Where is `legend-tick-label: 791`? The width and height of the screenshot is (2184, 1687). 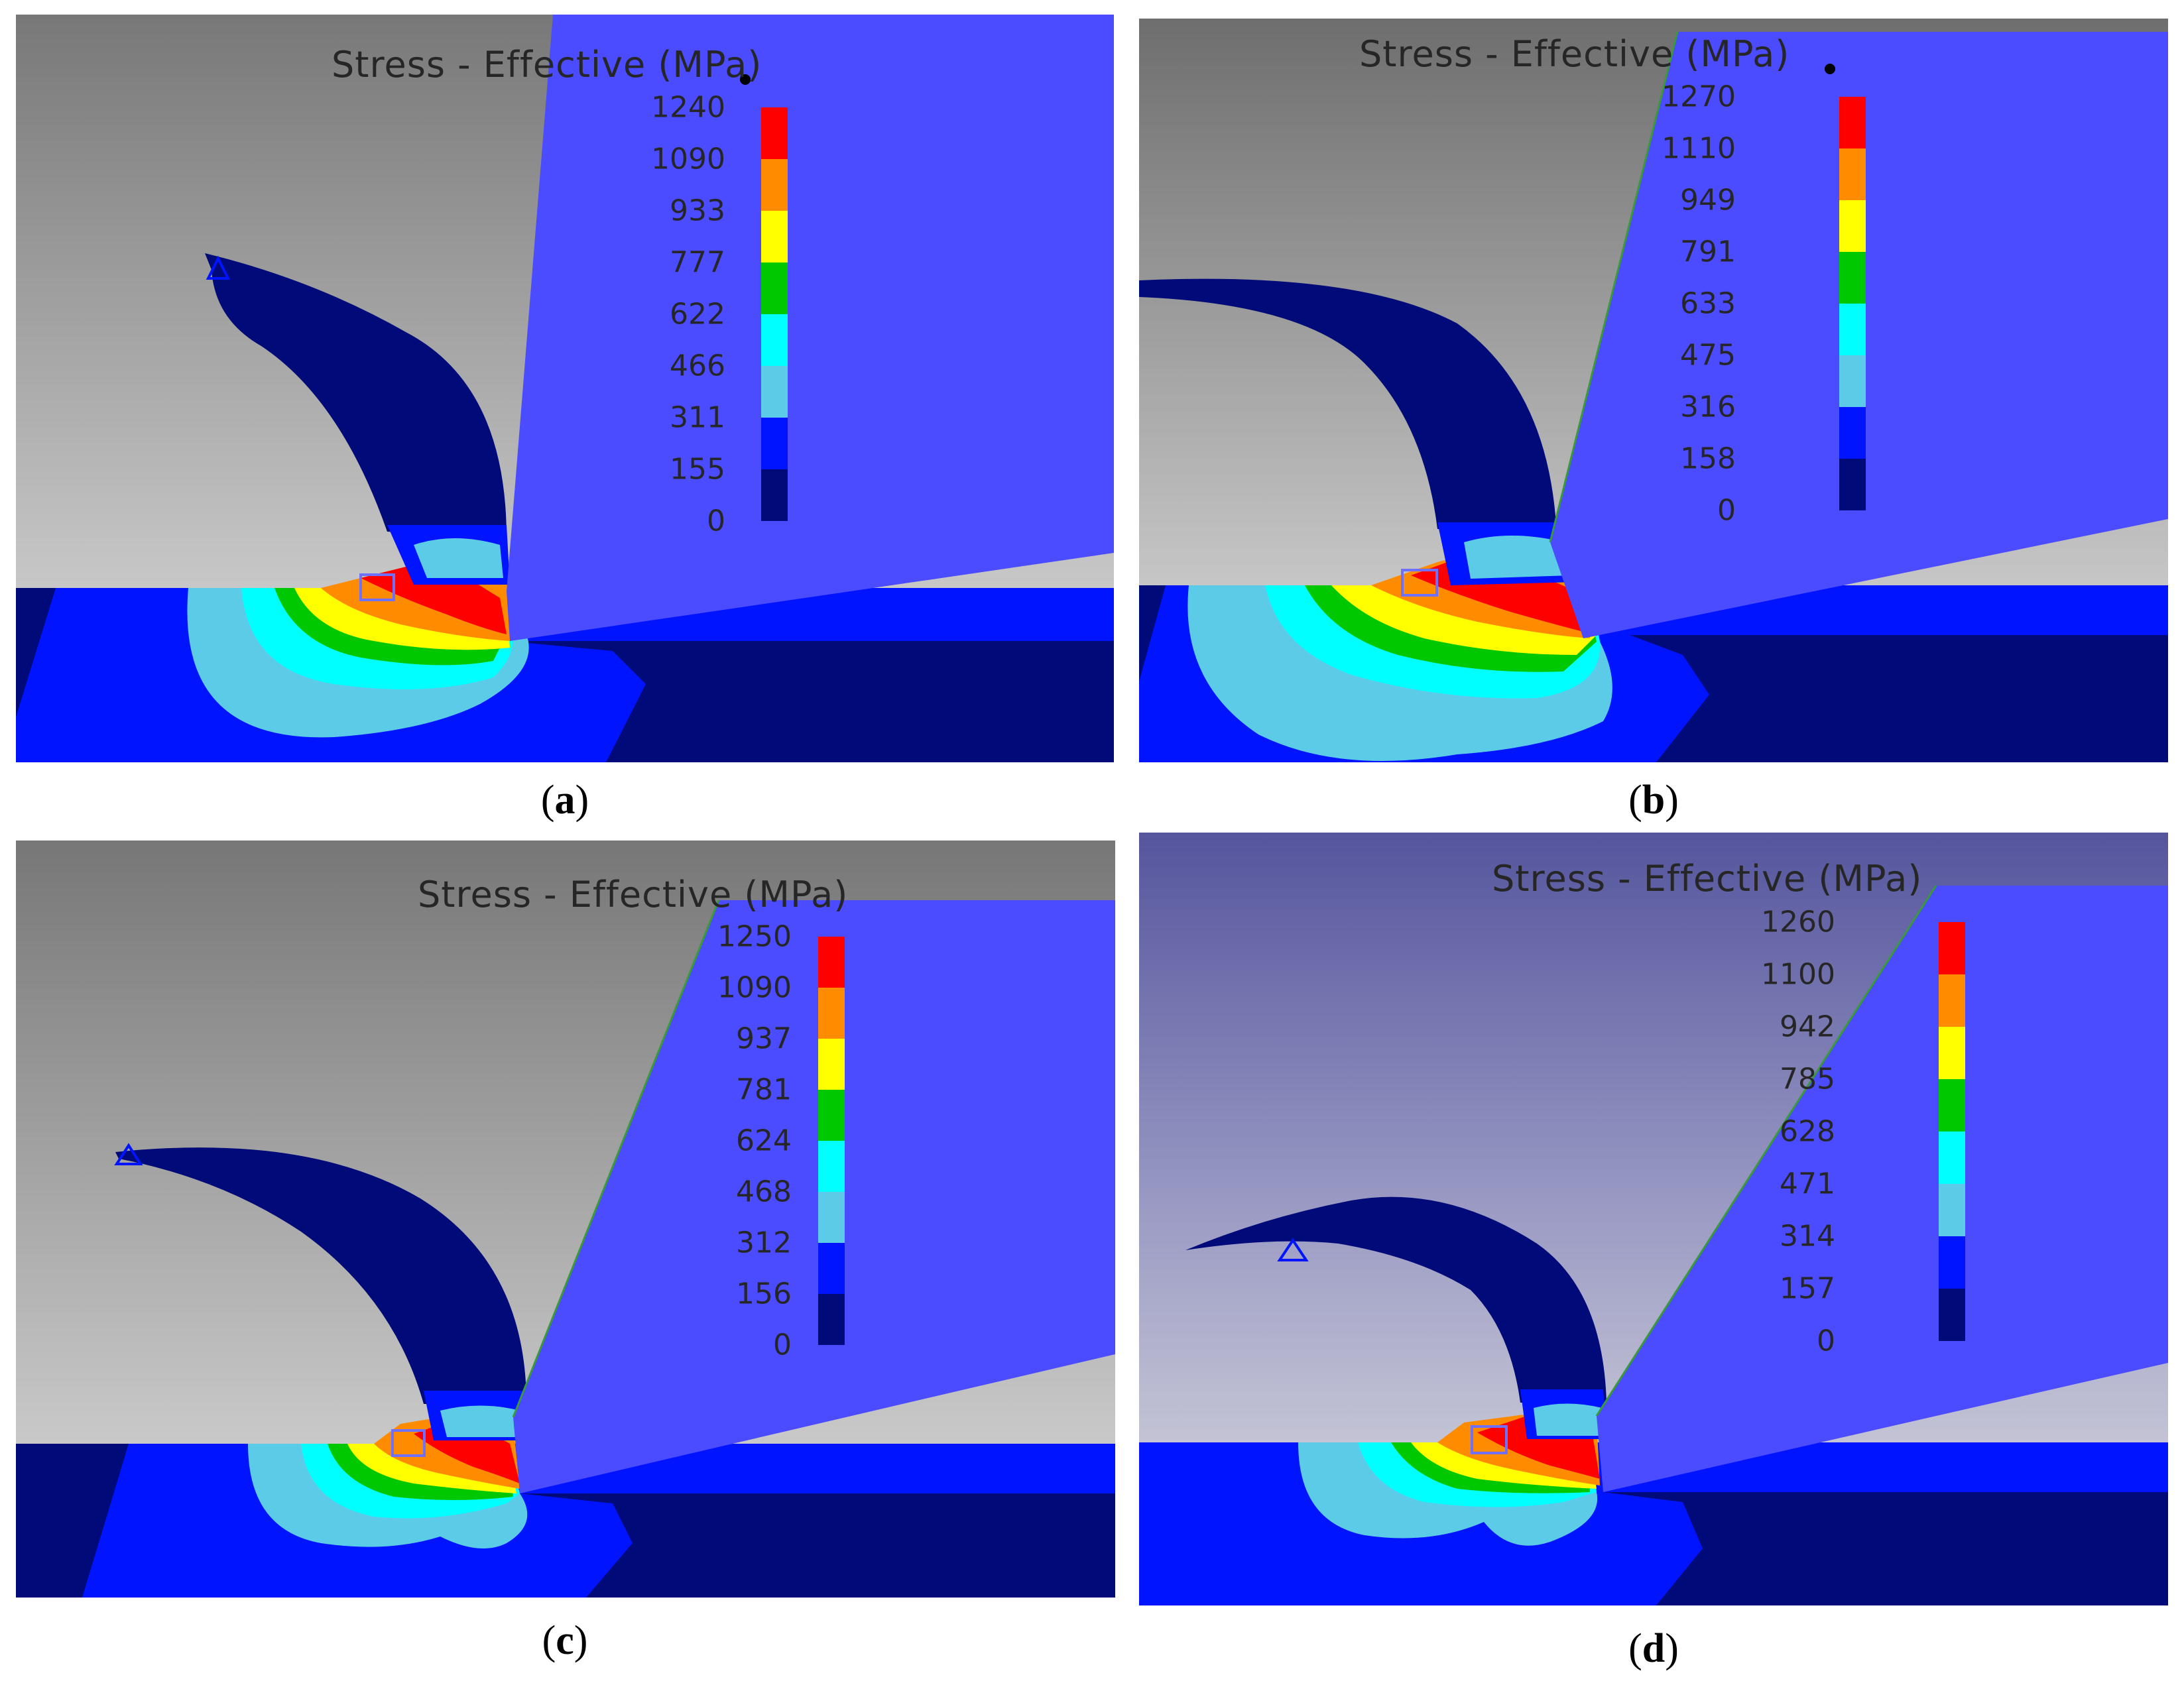 legend-tick-label: 791 is located at coordinates (1708, 252).